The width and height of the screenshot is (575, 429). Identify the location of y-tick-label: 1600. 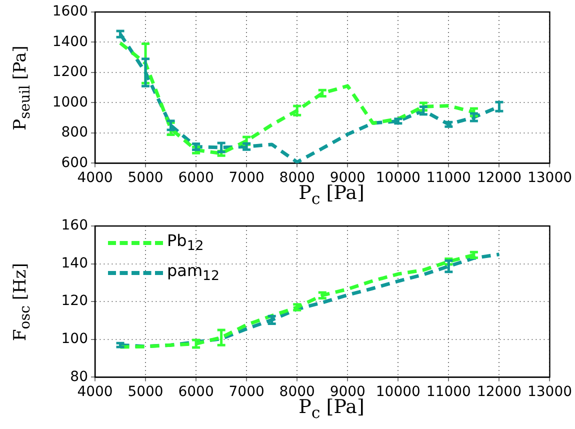
(70, 12).